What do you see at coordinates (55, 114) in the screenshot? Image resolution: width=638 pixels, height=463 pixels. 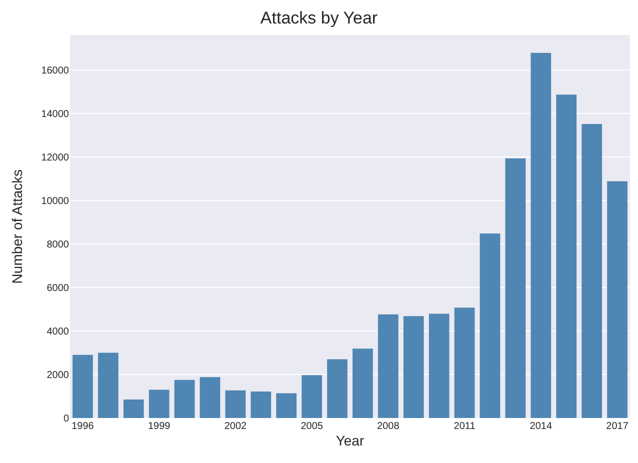 I see `y-tick-label: 14000` at bounding box center [55, 114].